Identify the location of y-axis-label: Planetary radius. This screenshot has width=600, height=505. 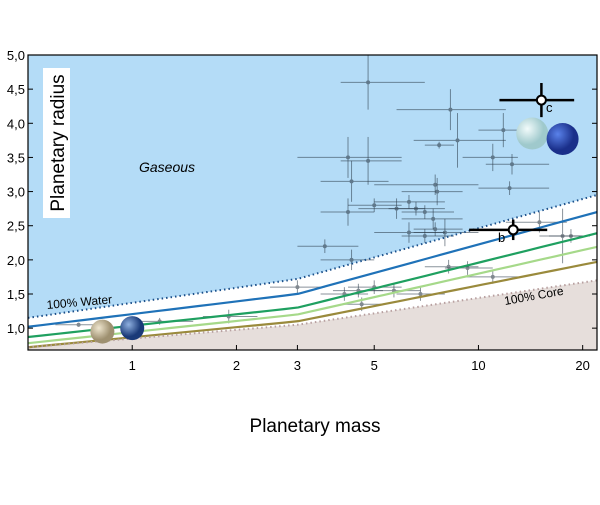
(58, 142).